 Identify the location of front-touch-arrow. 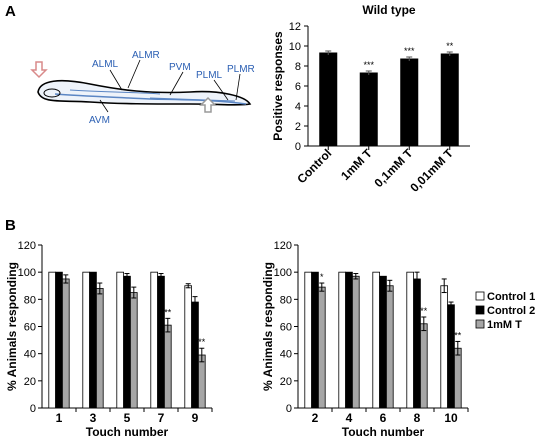
(39, 70).